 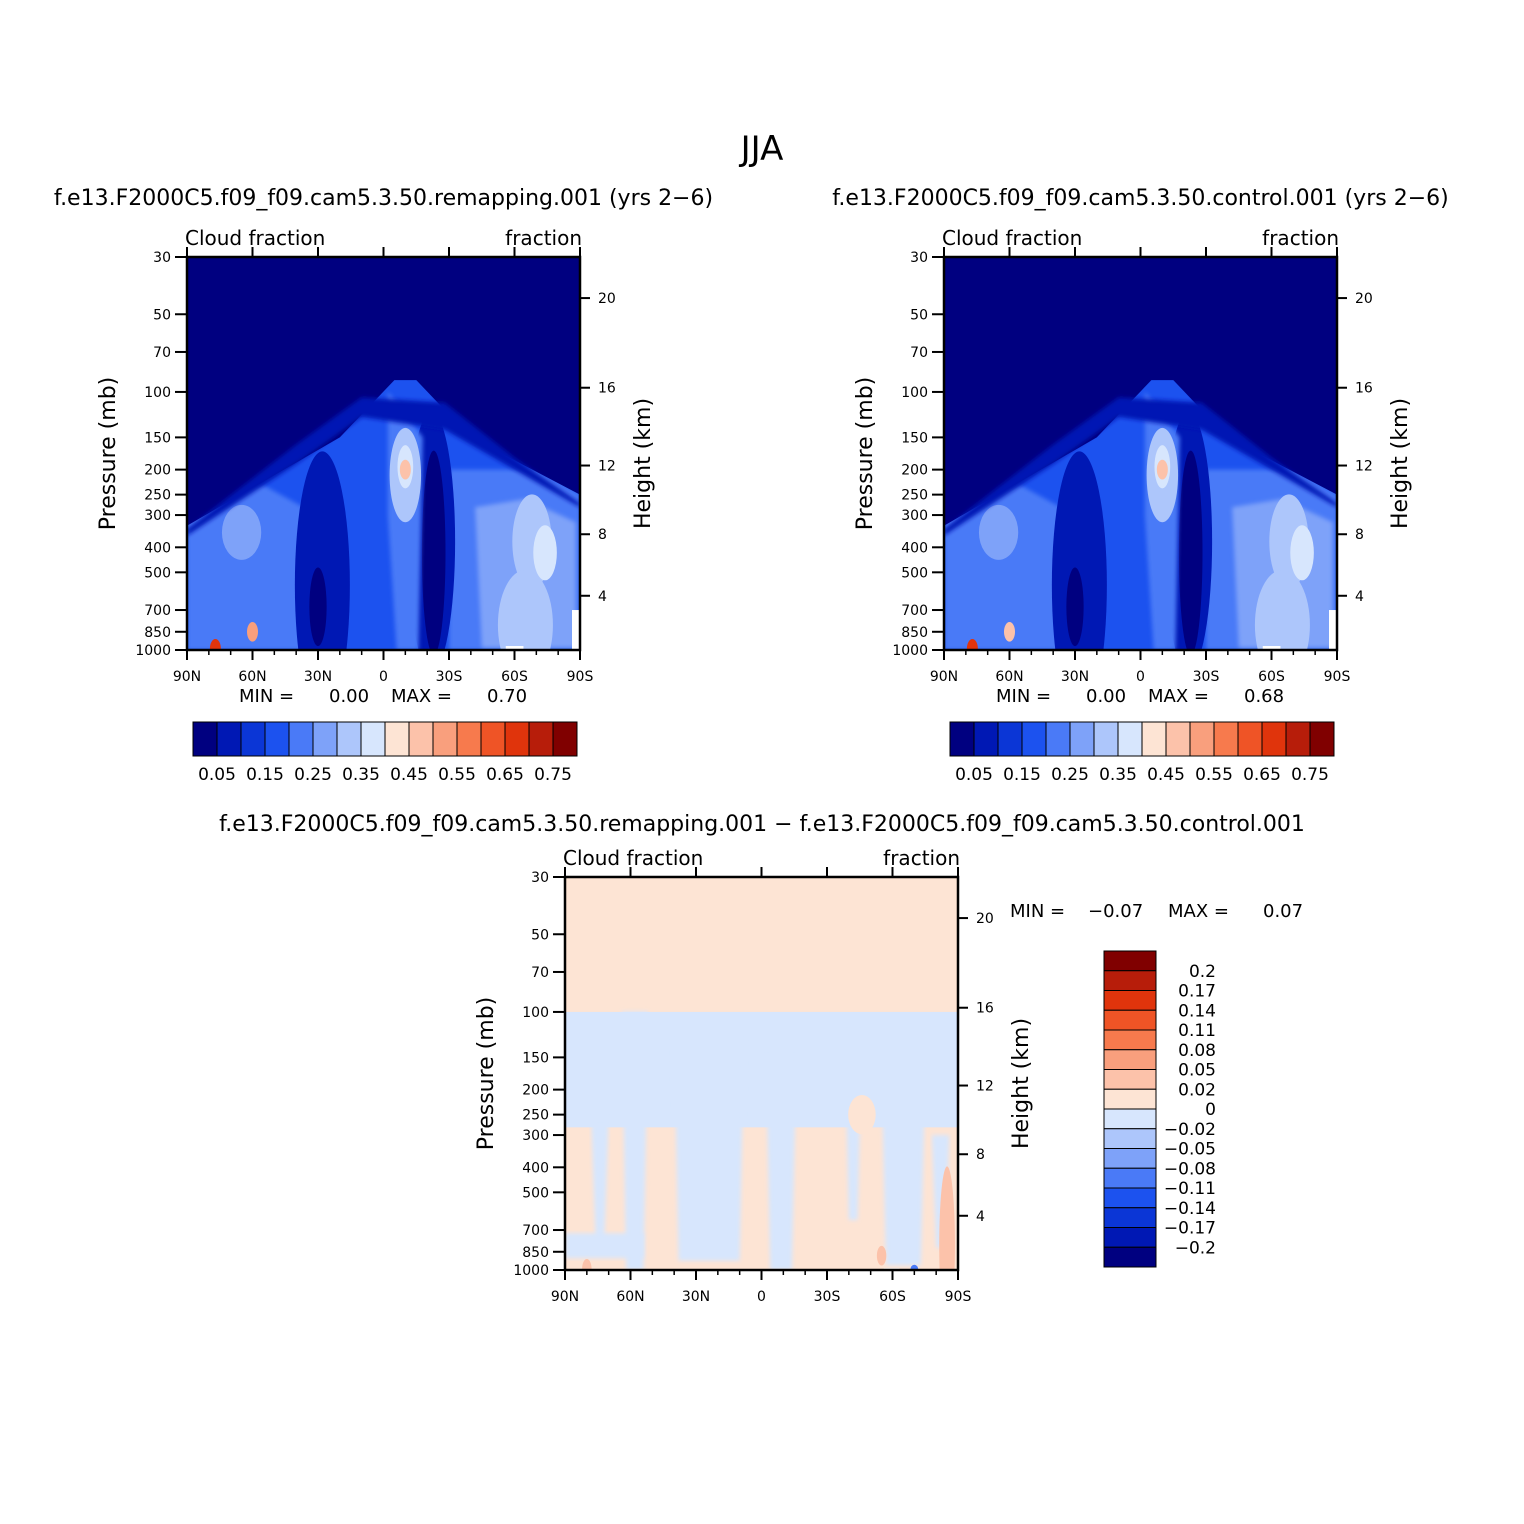 I want to click on x-tick-label: 90N, so click(x=187, y=677).